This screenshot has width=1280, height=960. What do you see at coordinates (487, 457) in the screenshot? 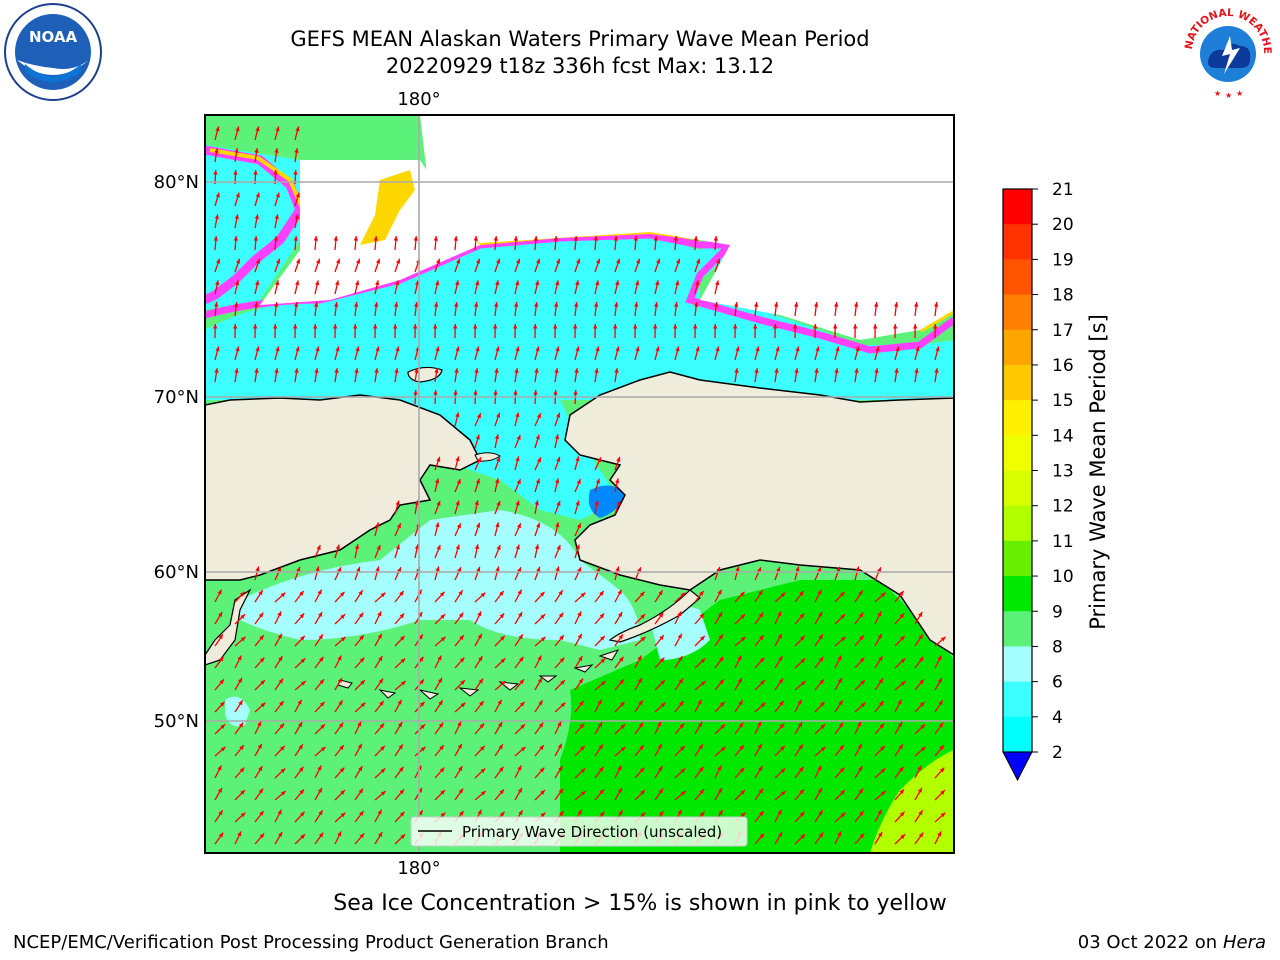
I see `st-lawrence-island` at bounding box center [487, 457].